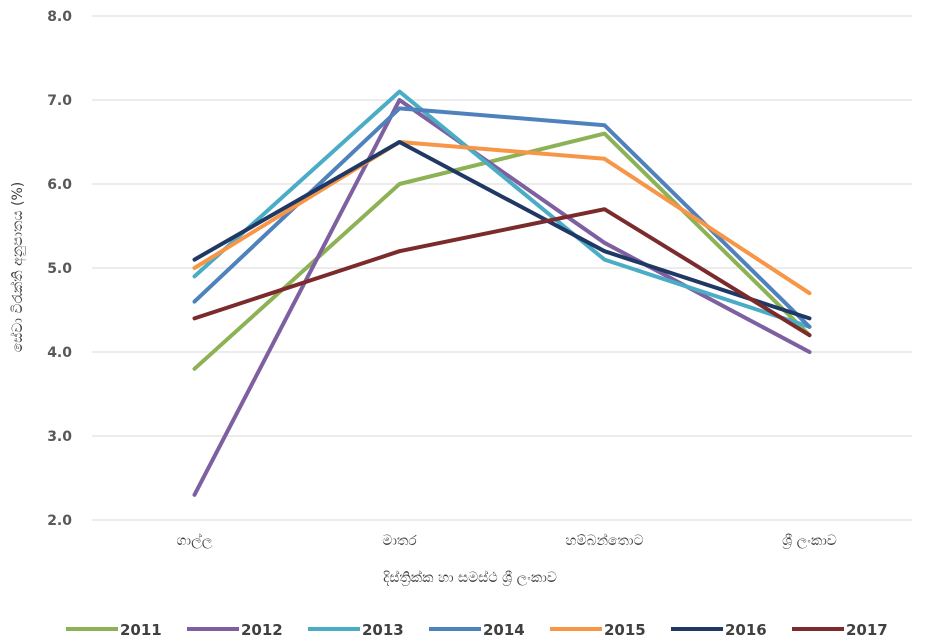 This screenshot has height=640, width=929. What do you see at coordinates (507, 541) in the screenshot?
I see `x-axis-tick-labels: ගාල්ල මාතර හම්බන්තොට ශ්‍රී ලංකාව` at bounding box center [507, 541].